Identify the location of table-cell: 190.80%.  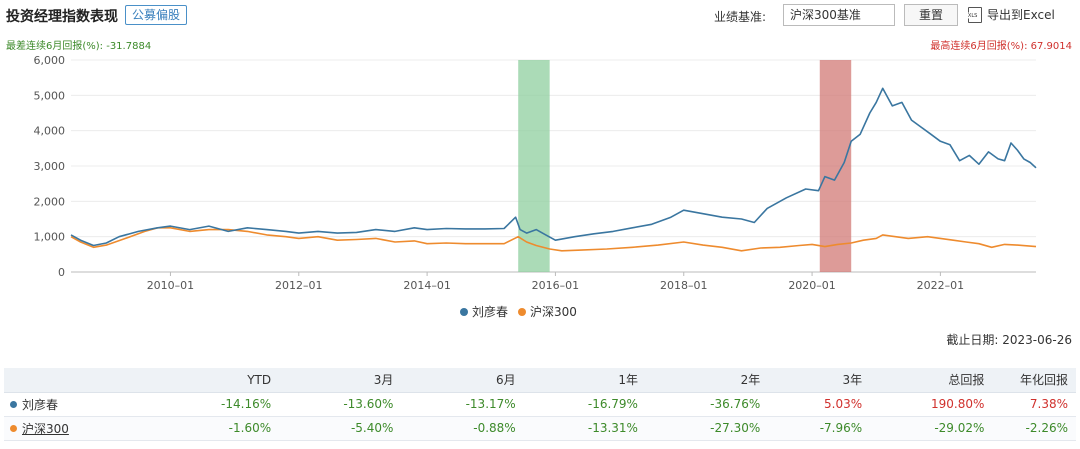
(931, 404).